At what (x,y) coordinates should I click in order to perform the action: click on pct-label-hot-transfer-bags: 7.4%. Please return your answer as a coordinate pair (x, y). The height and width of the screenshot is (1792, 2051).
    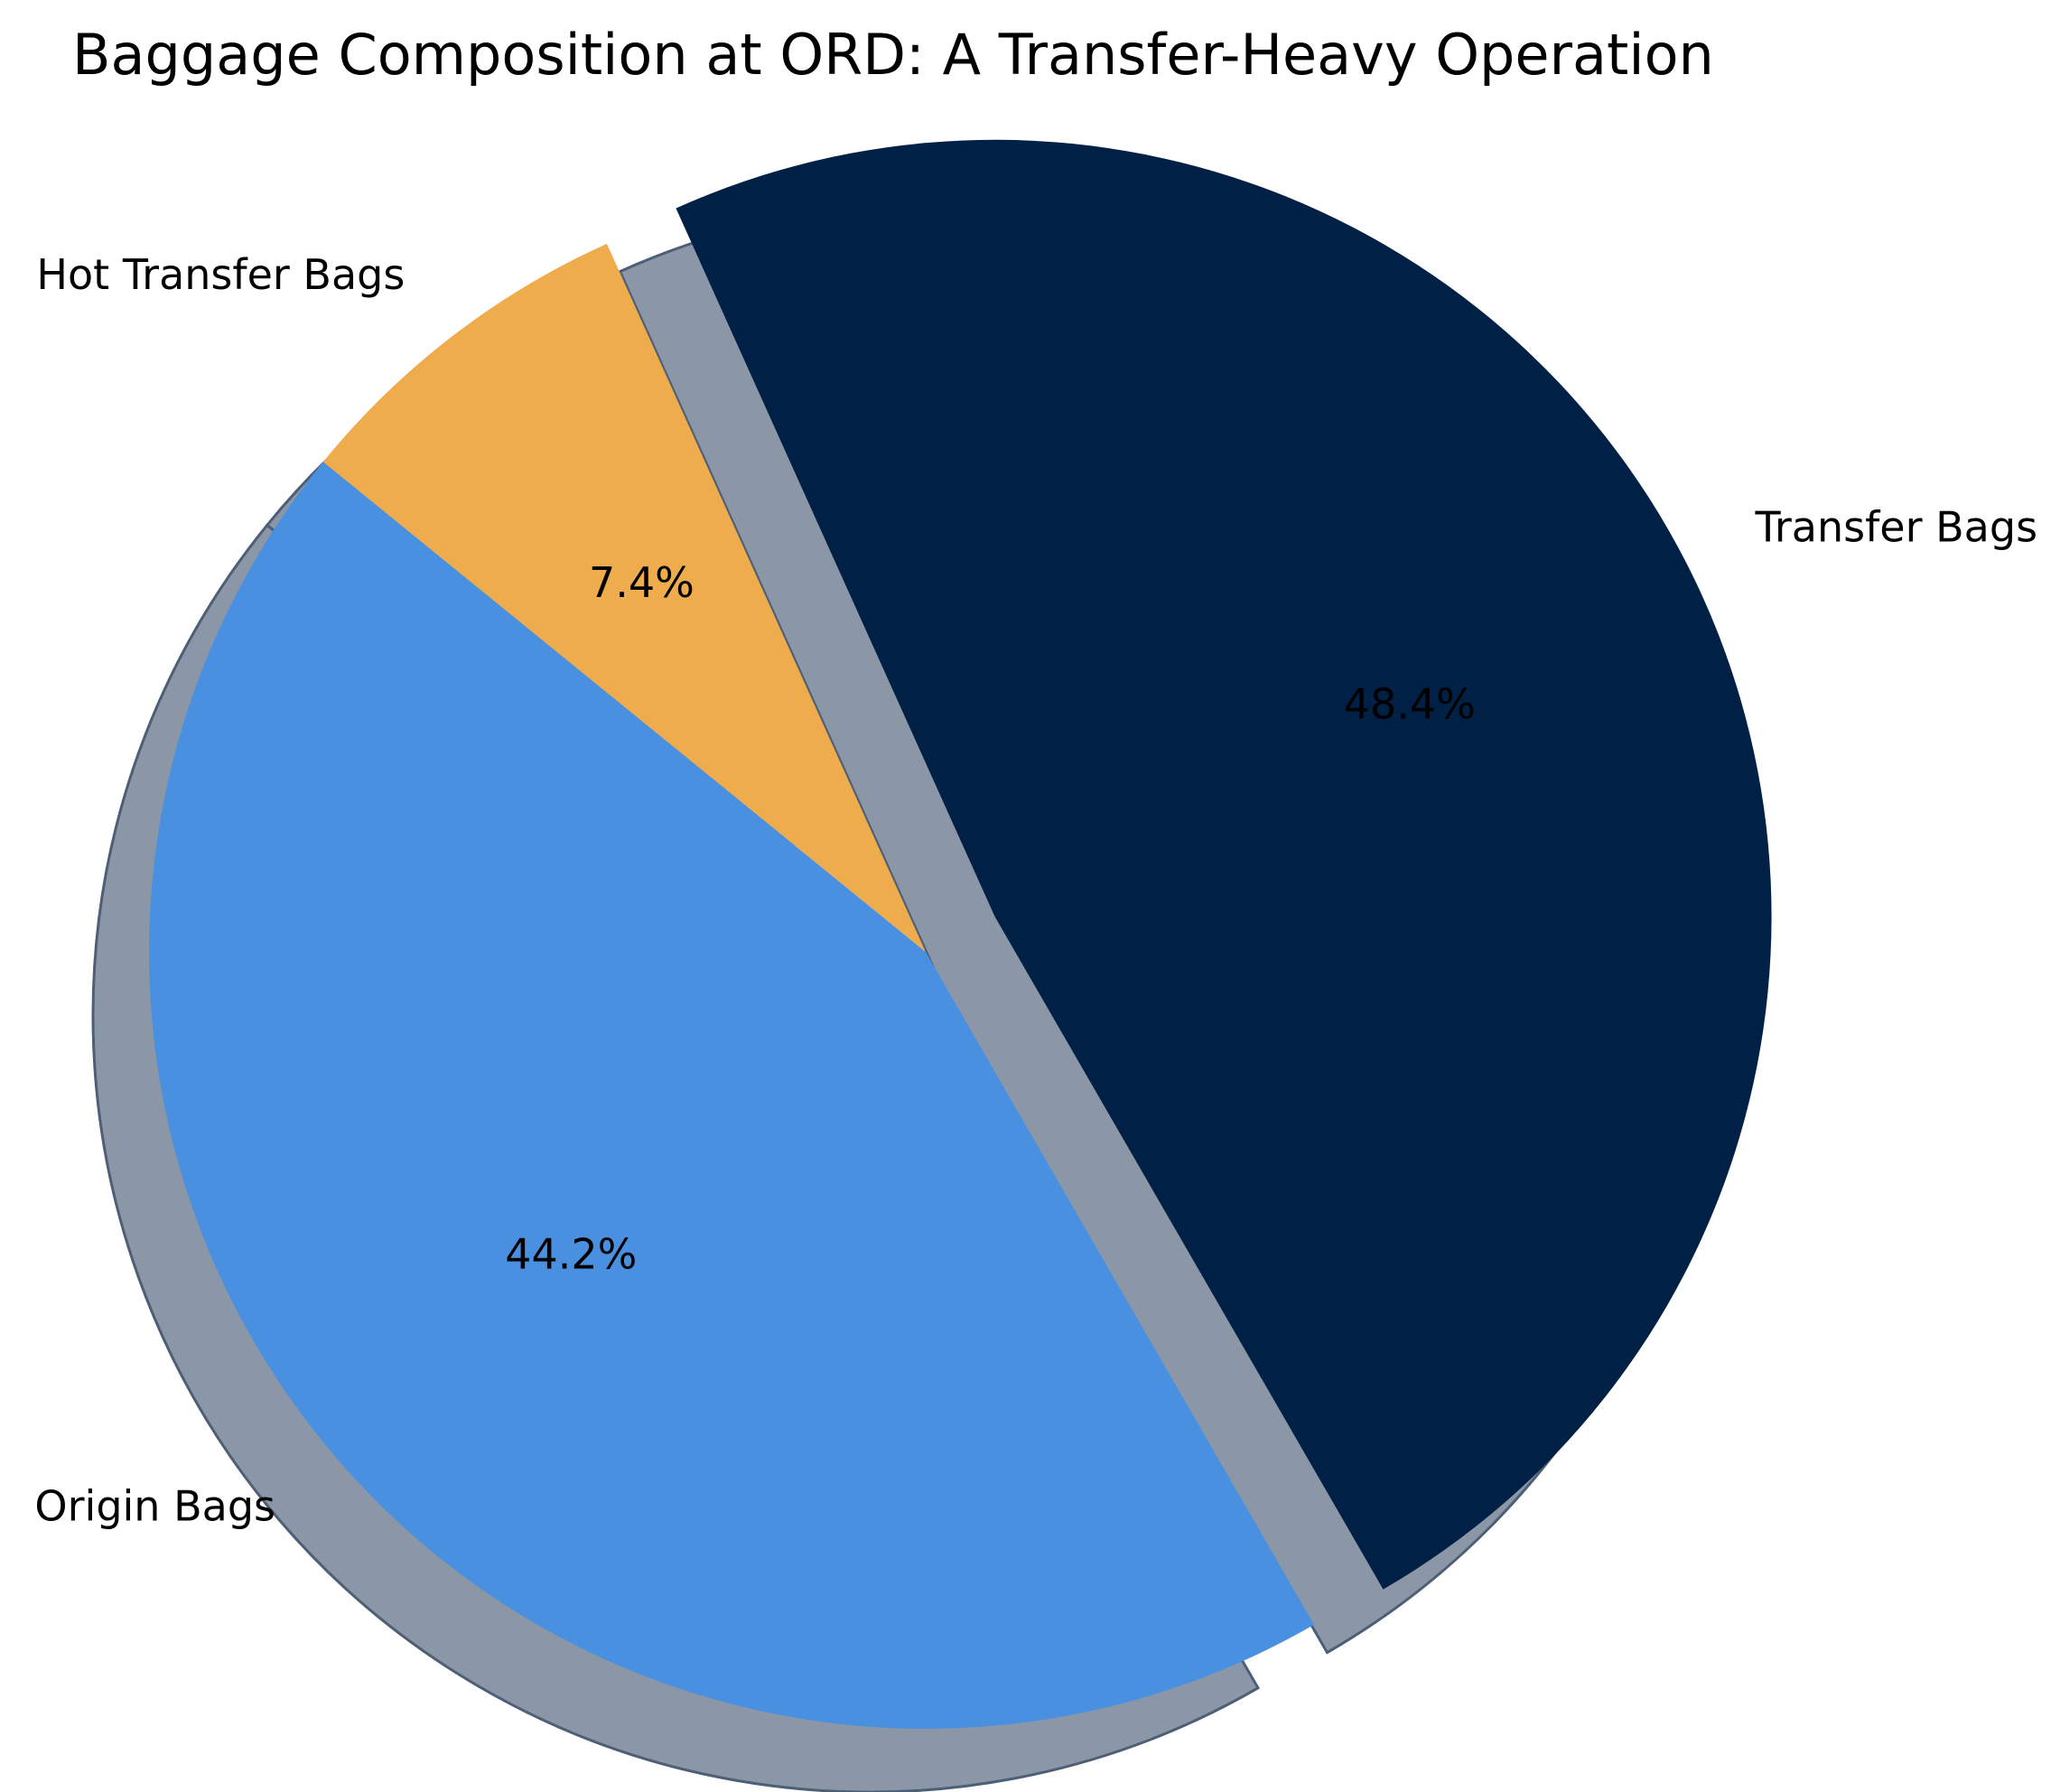
    Looking at the image, I should click on (642, 582).